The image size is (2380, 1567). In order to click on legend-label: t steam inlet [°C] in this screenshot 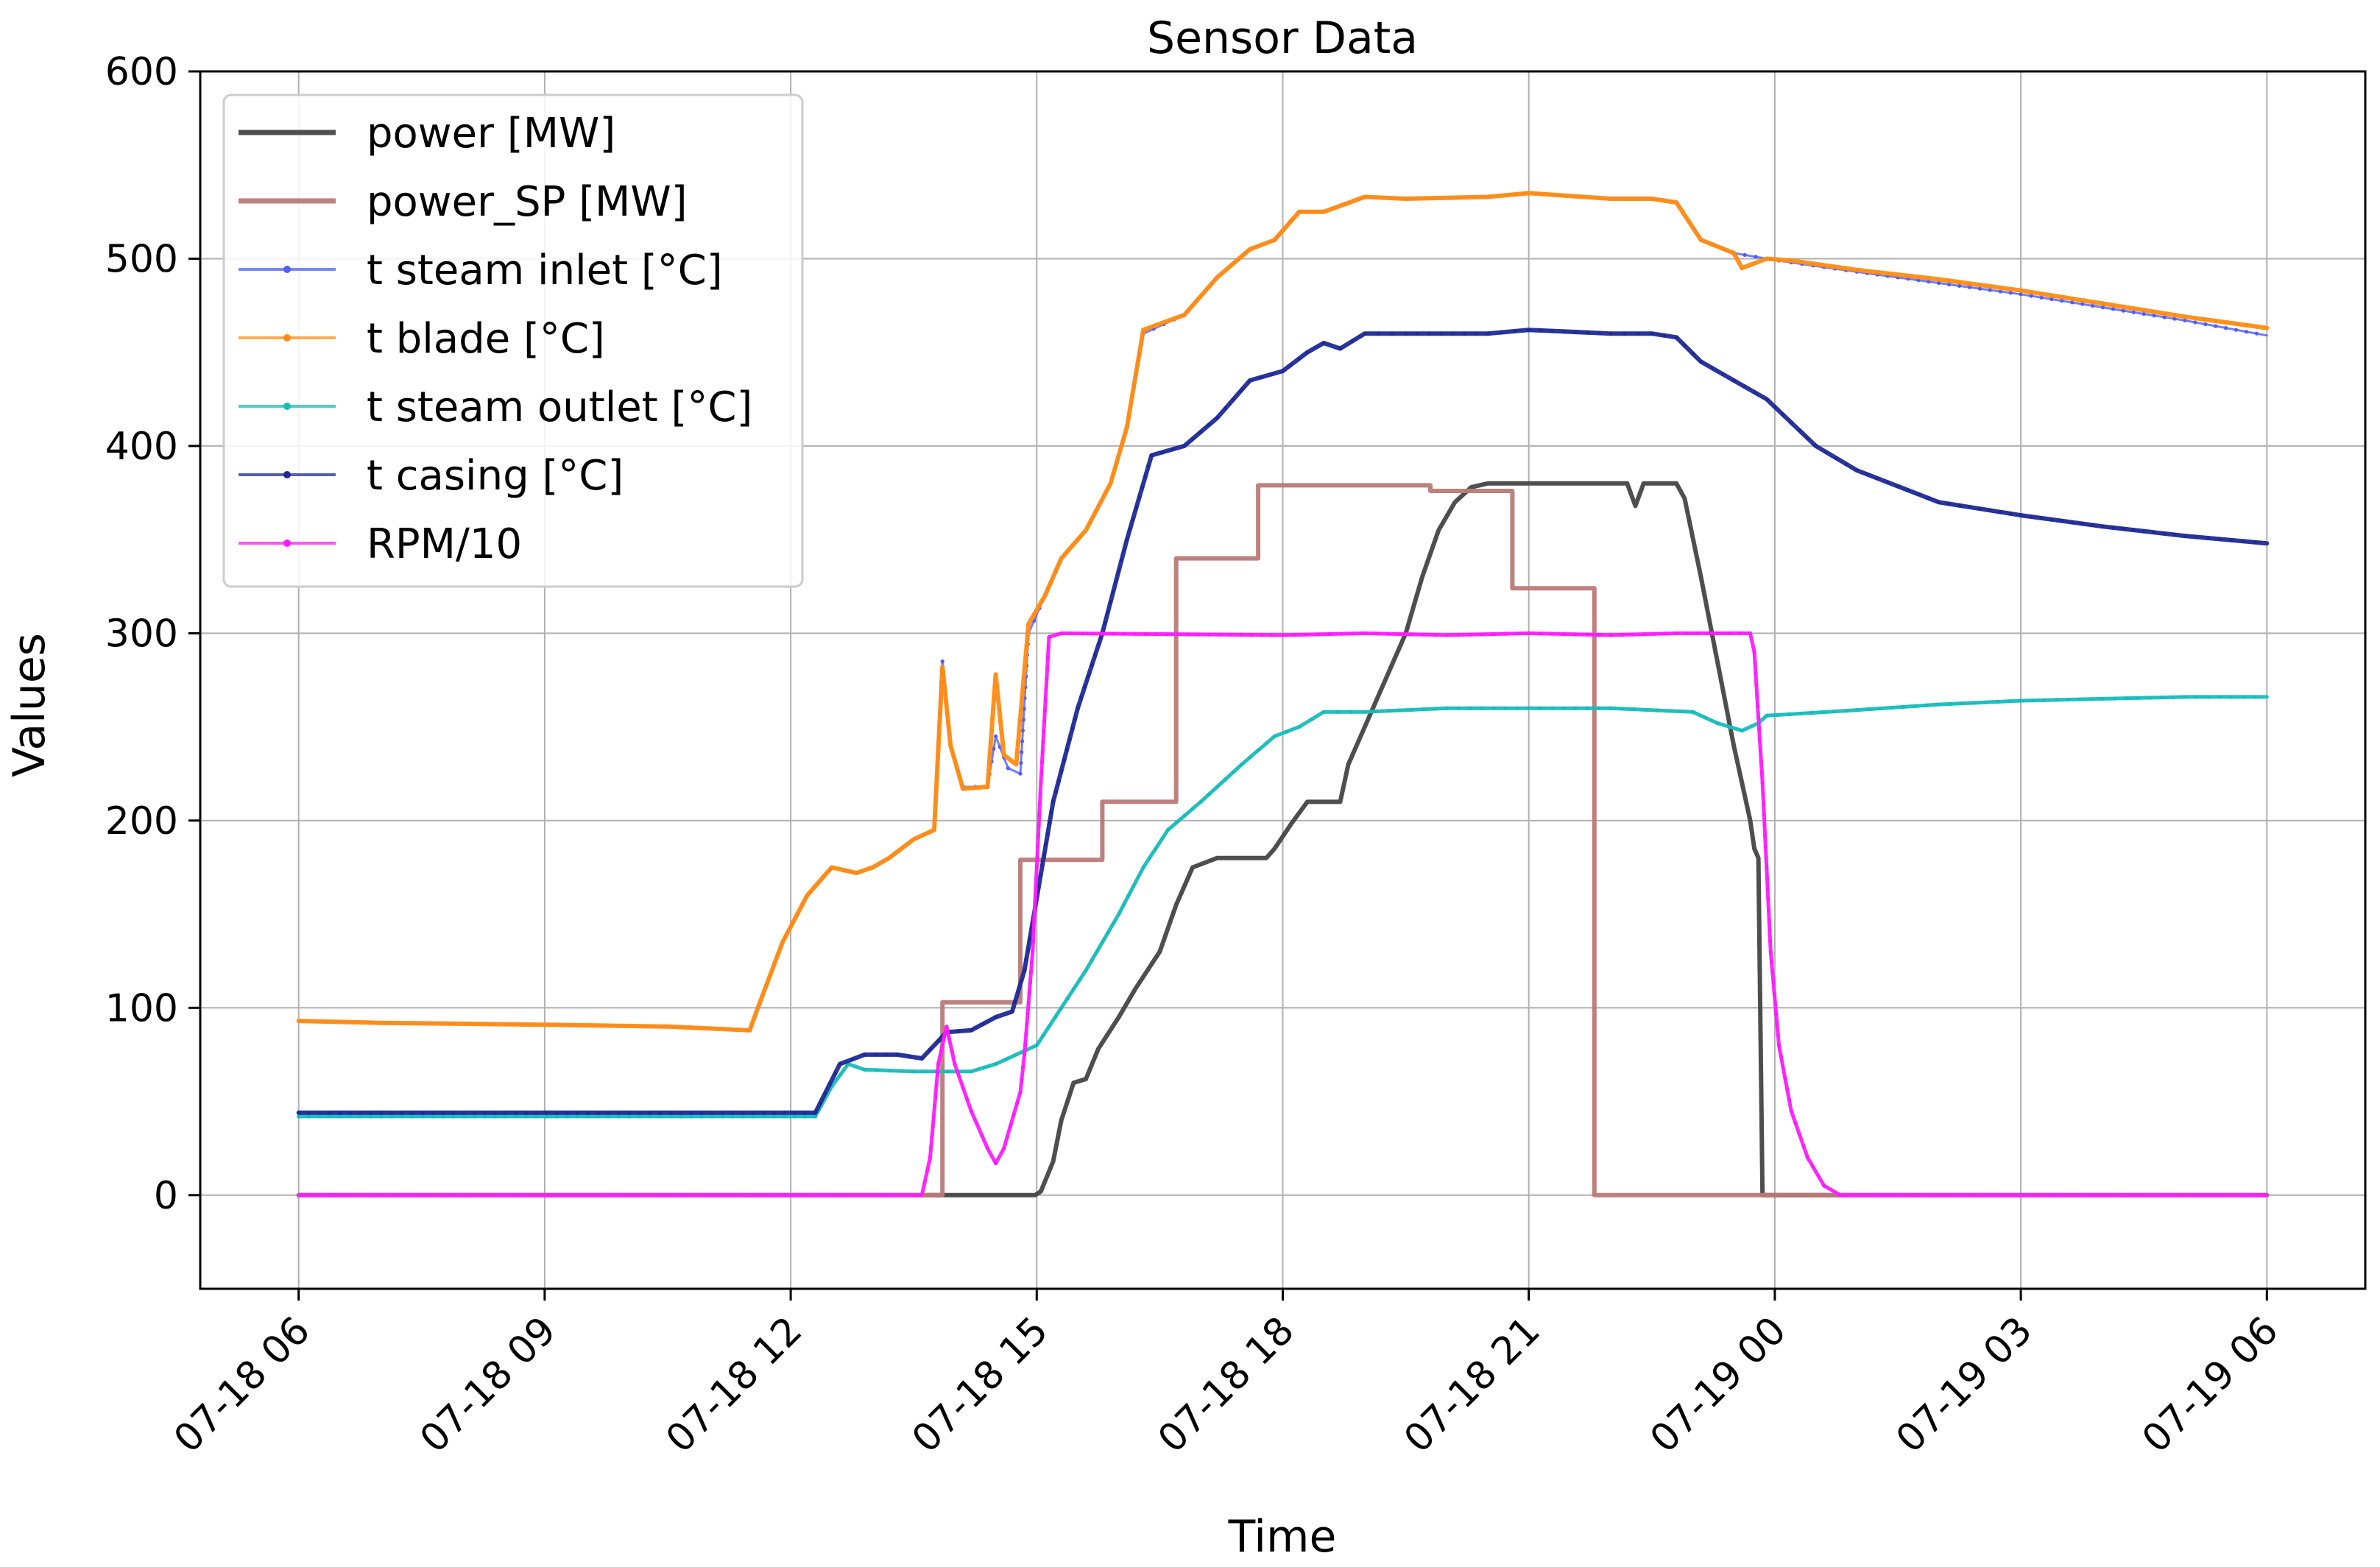, I will do `click(545, 270)`.